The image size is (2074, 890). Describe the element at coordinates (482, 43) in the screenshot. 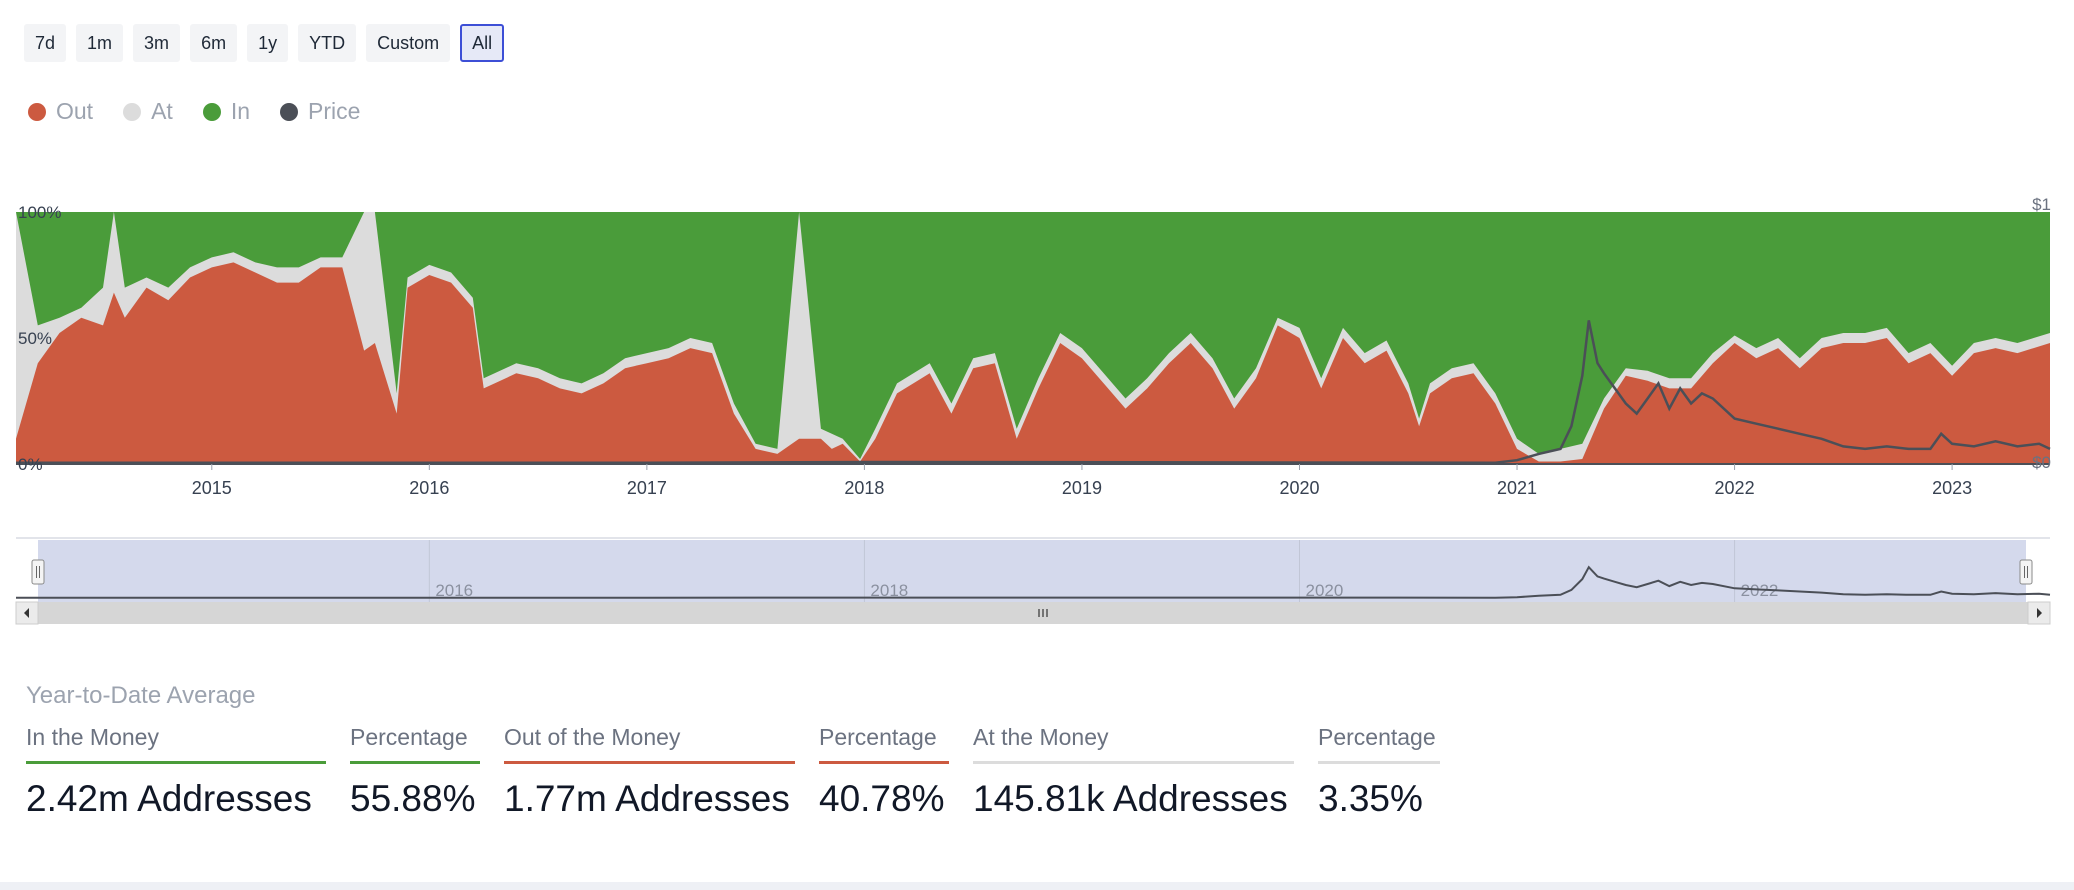

I see `range-all-button: All` at that location.